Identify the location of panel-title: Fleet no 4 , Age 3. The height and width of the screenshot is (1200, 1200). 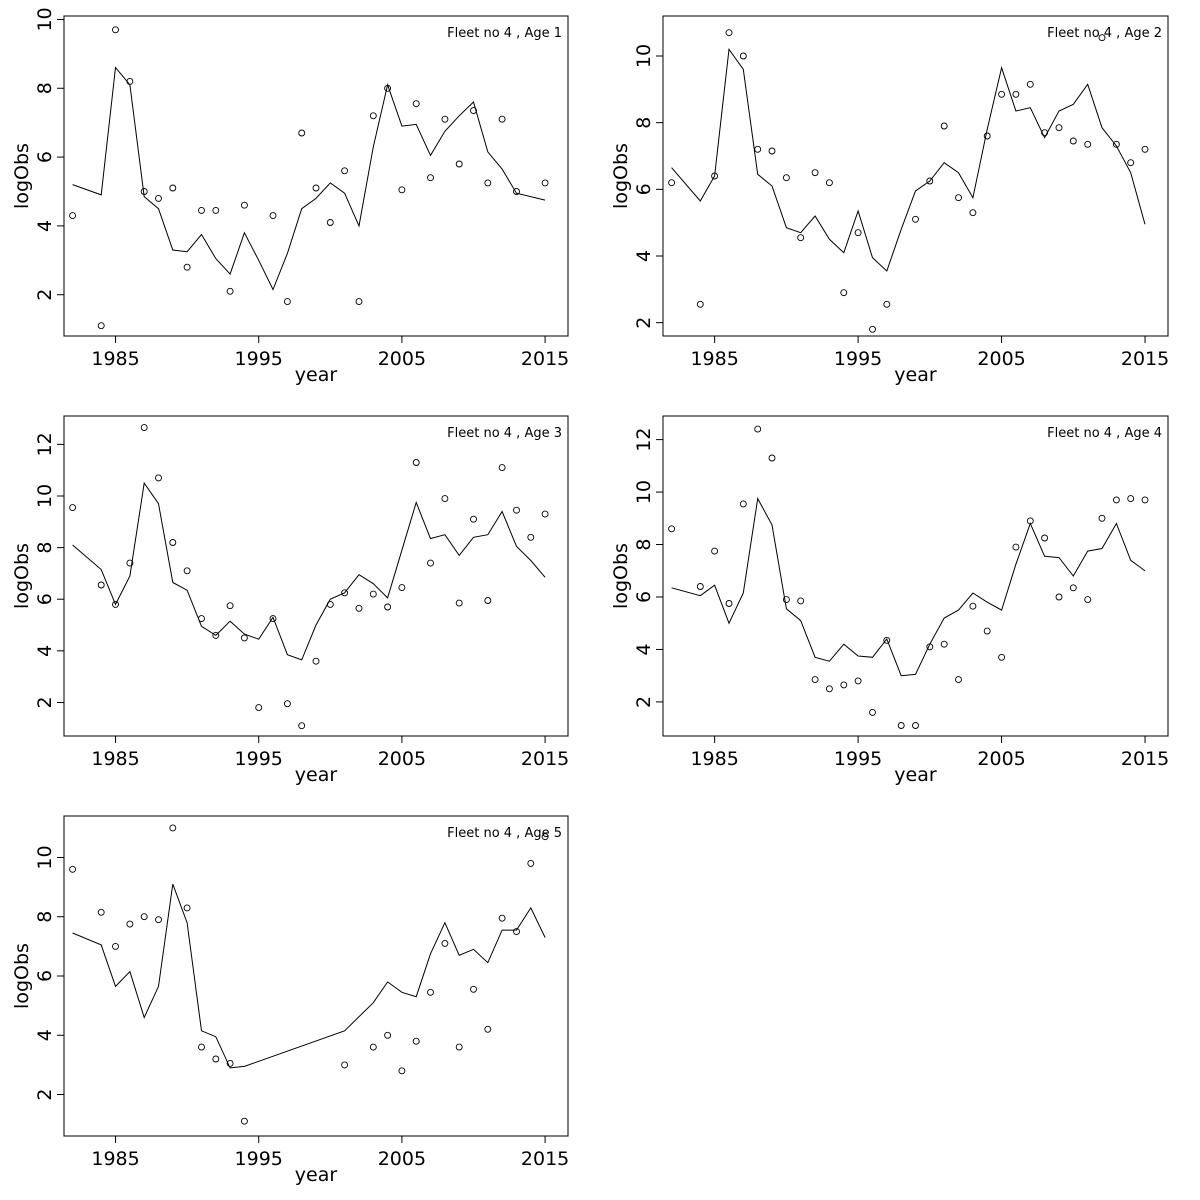
(504, 433).